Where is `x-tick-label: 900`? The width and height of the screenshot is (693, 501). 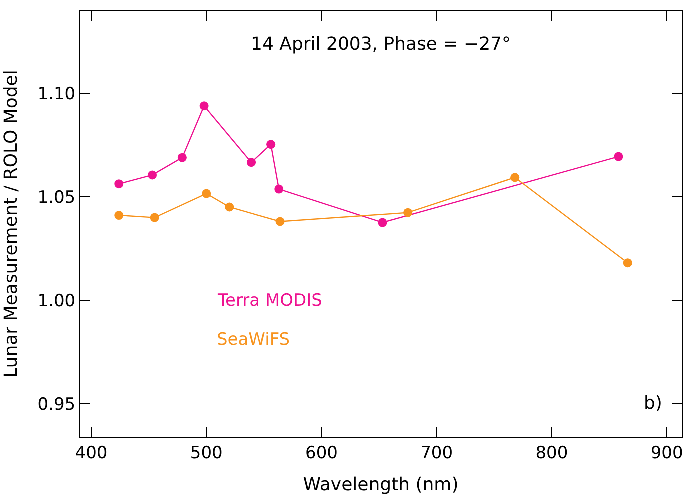
x-tick-label: 900 is located at coordinates (667, 453).